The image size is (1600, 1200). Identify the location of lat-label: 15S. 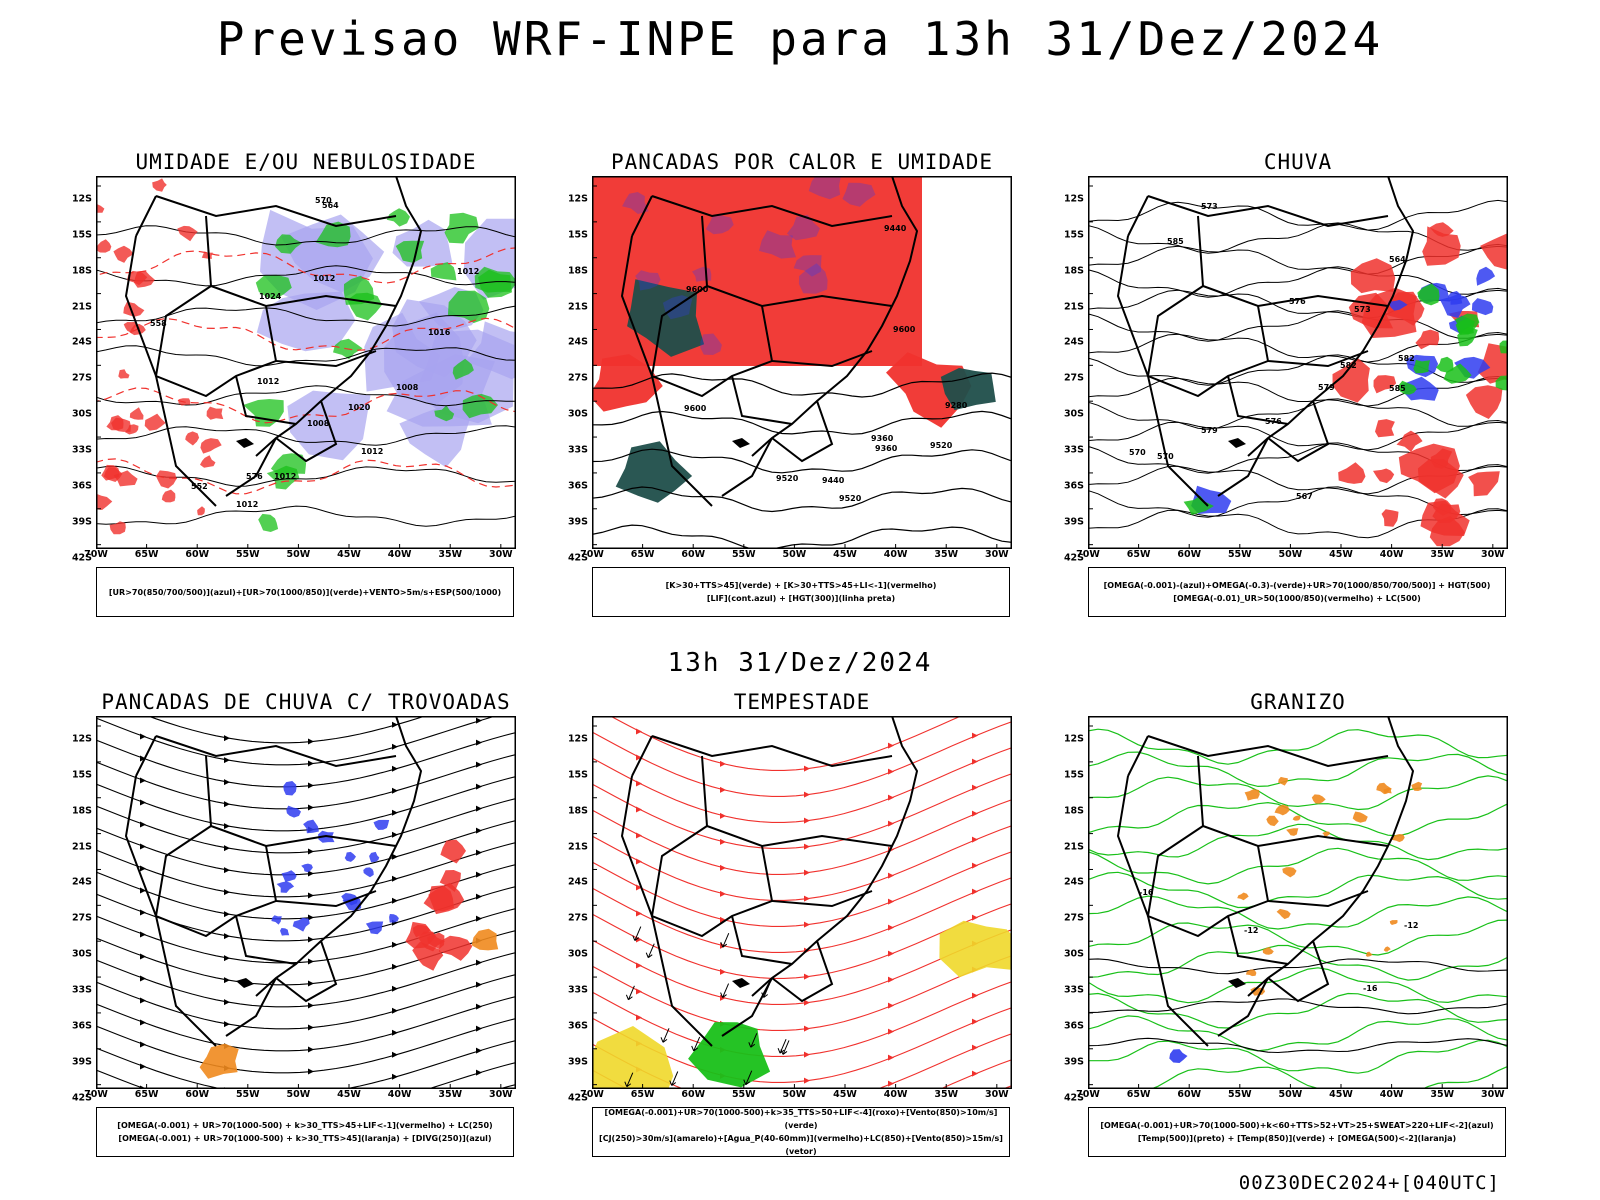
(577, 235).